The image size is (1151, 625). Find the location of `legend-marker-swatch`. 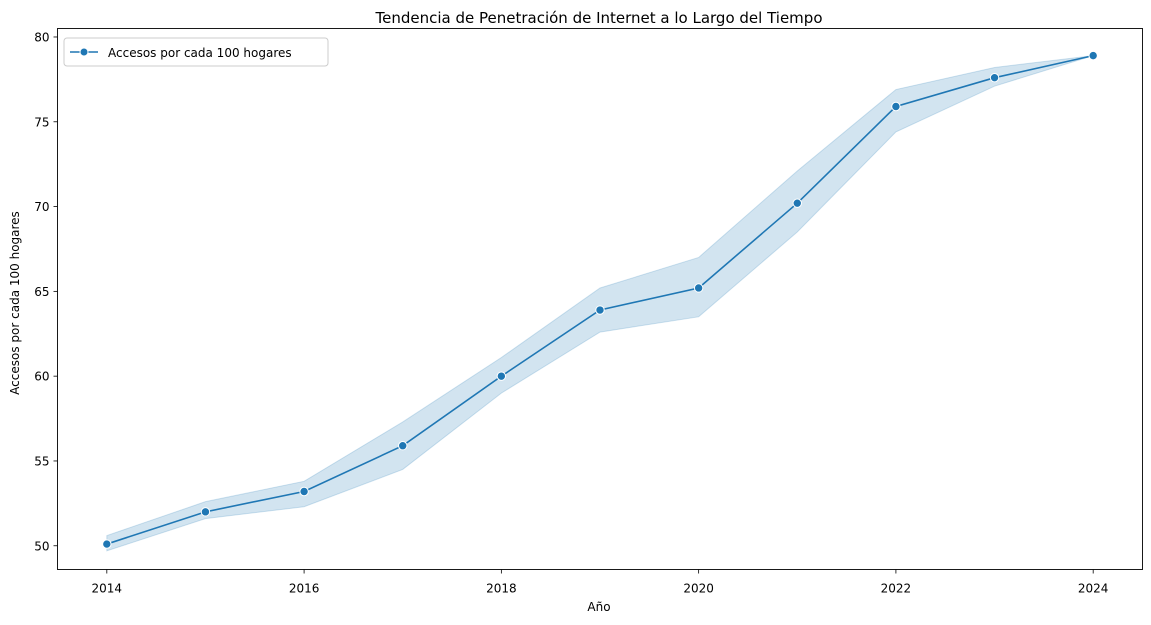

legend-marker-swatch is located at coordinates (84, 52).